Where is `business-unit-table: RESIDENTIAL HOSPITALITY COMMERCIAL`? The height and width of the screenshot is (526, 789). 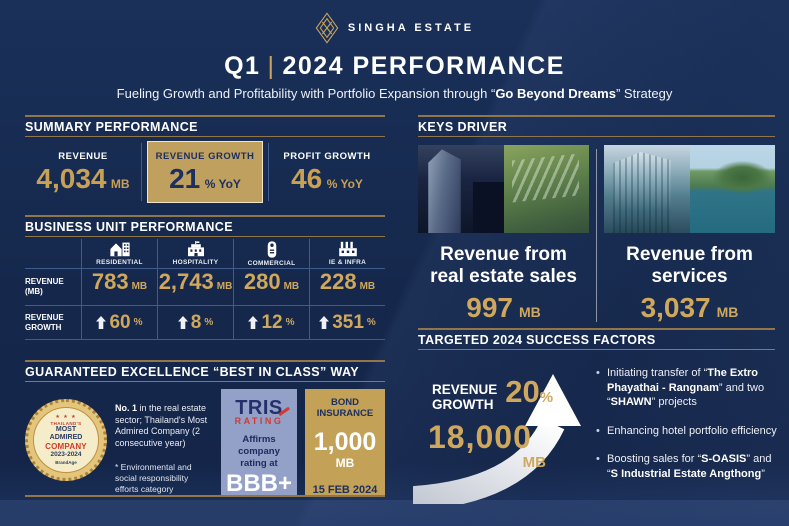 business-unit-table: RESIDENTIAL HOSPITALITY COMMERCIAL is located at coordinates (205, 289).